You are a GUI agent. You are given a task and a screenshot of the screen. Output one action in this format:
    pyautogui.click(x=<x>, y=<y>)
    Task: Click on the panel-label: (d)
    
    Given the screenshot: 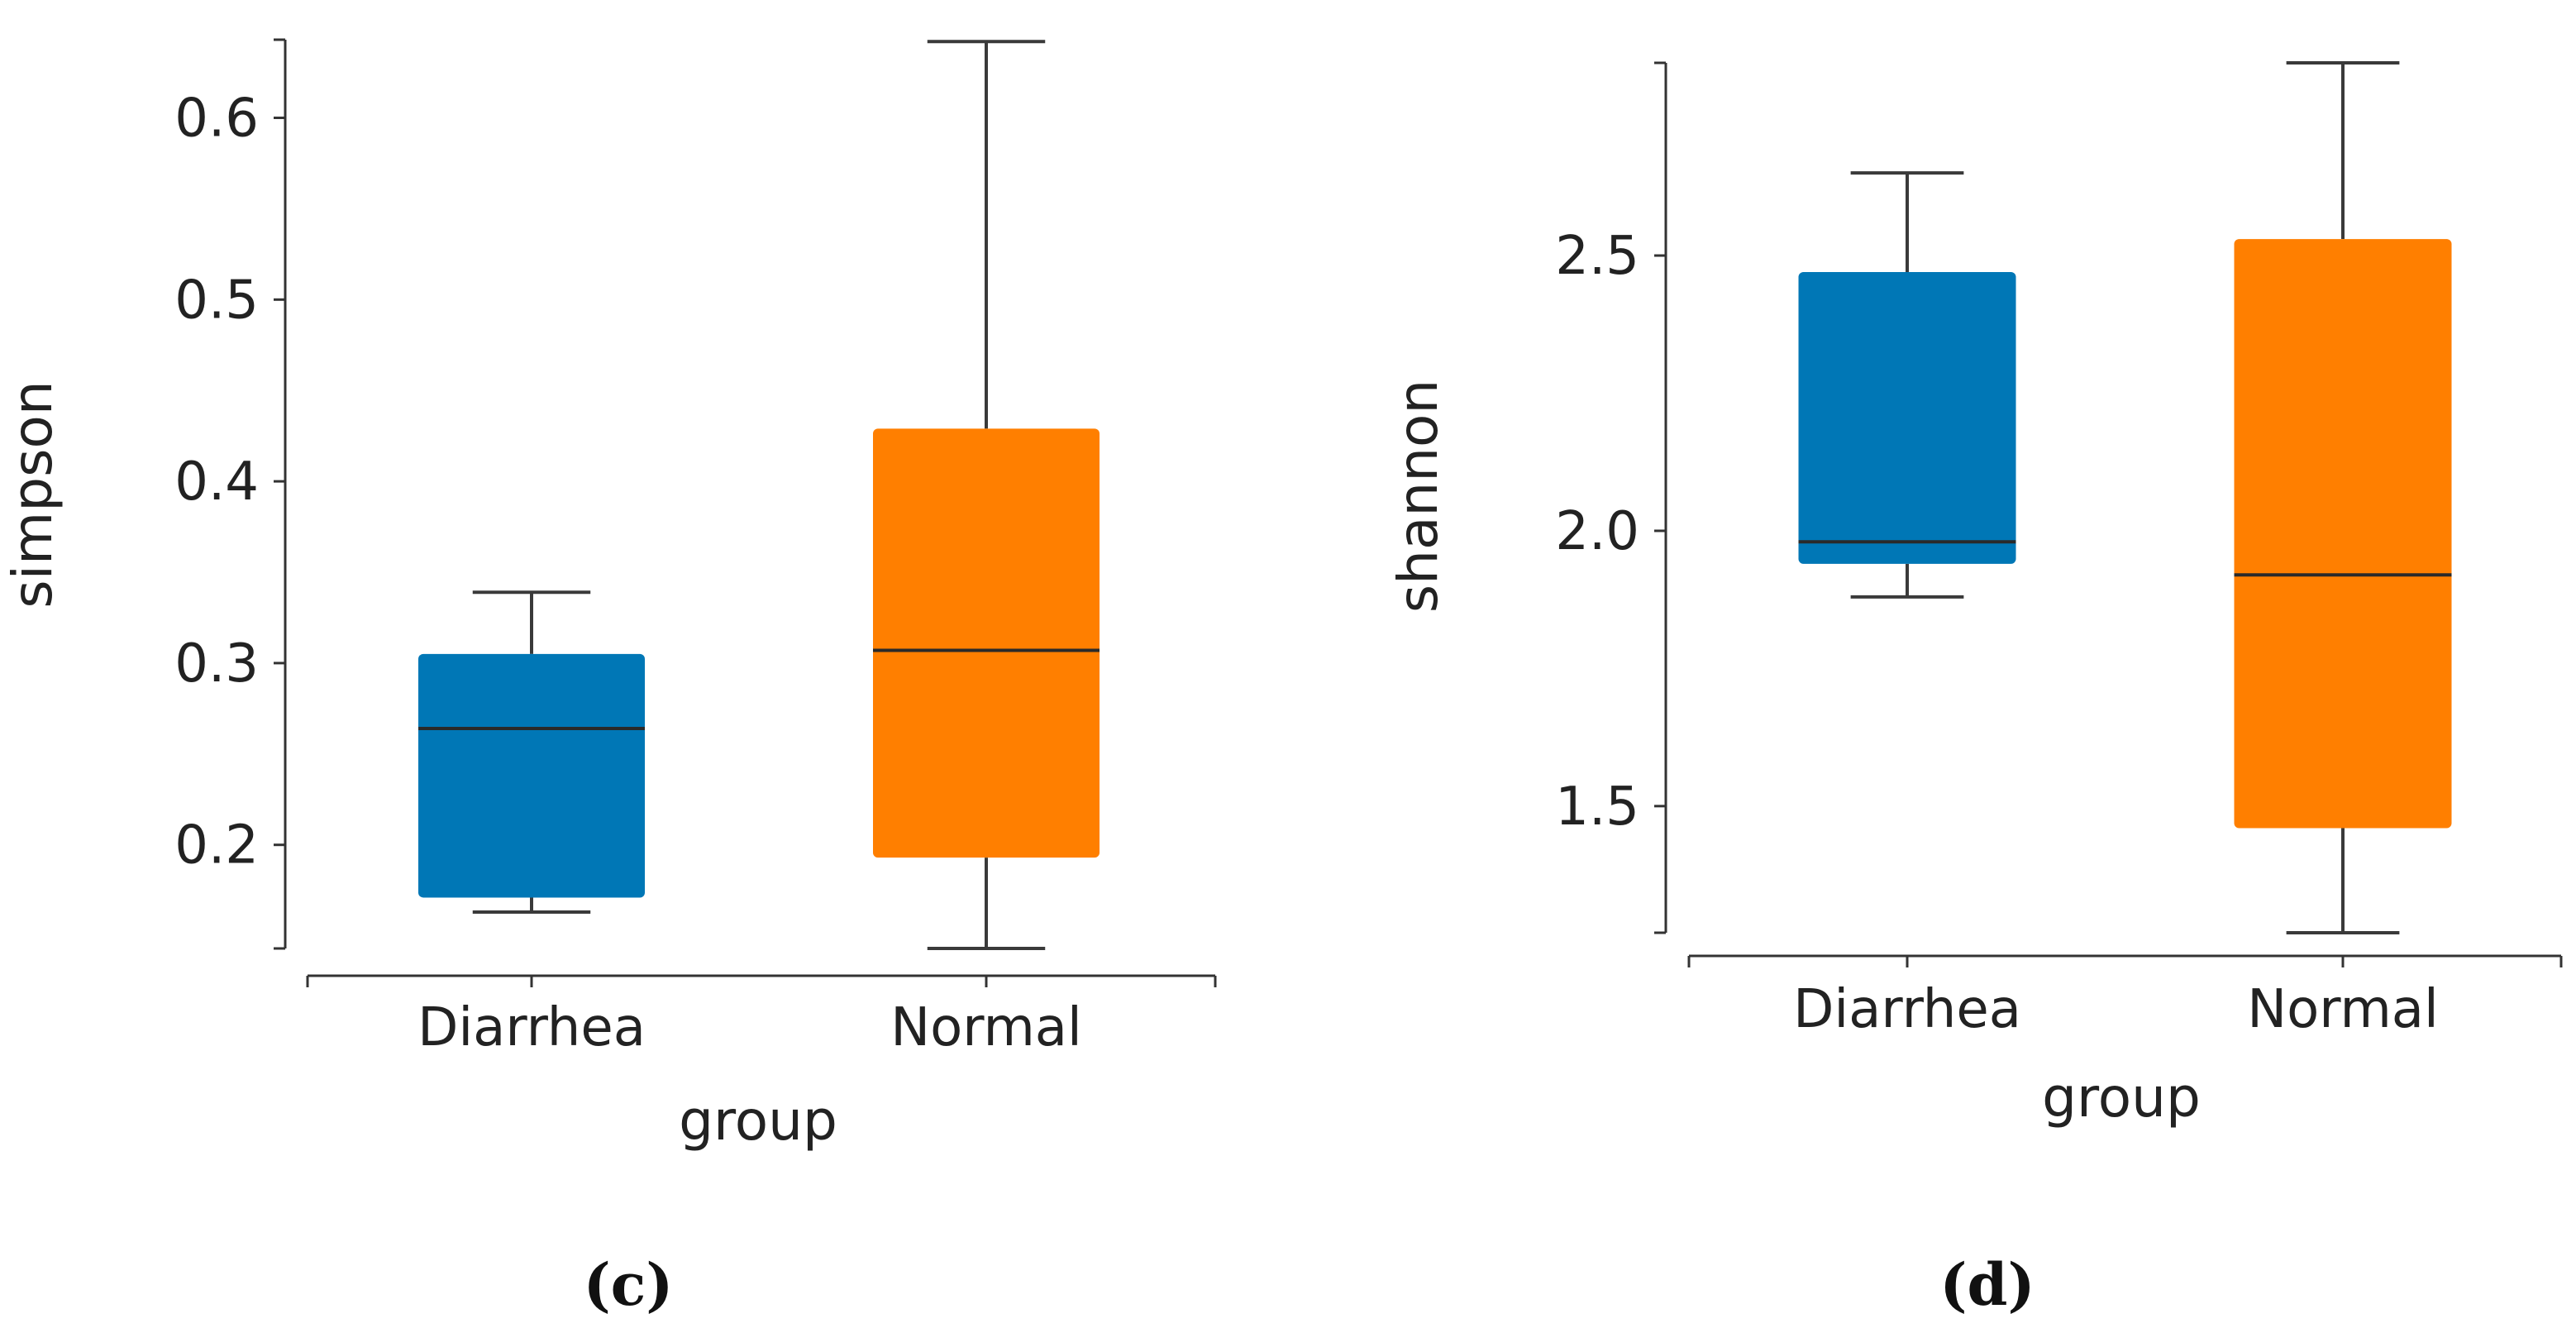 What is the action you would take?
    pyautogui.click(x=1987, y=1284)
    